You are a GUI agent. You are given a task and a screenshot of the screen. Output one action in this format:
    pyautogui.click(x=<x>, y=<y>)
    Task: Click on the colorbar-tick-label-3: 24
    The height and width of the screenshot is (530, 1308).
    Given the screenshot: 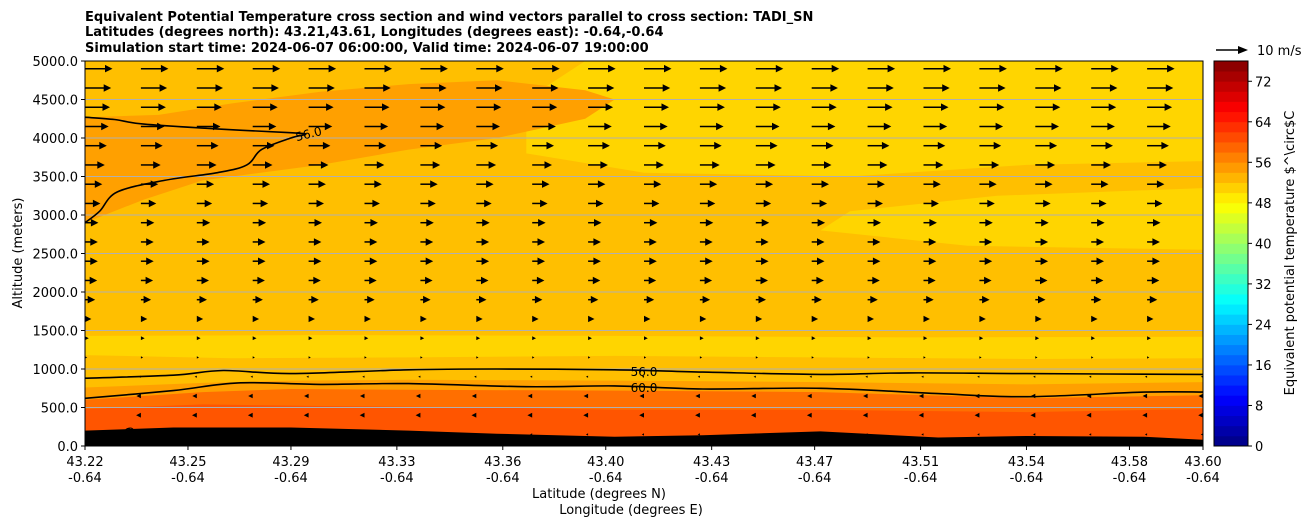 What is the action you would take?
    pyautogui.click(x=1263, y=325)
    